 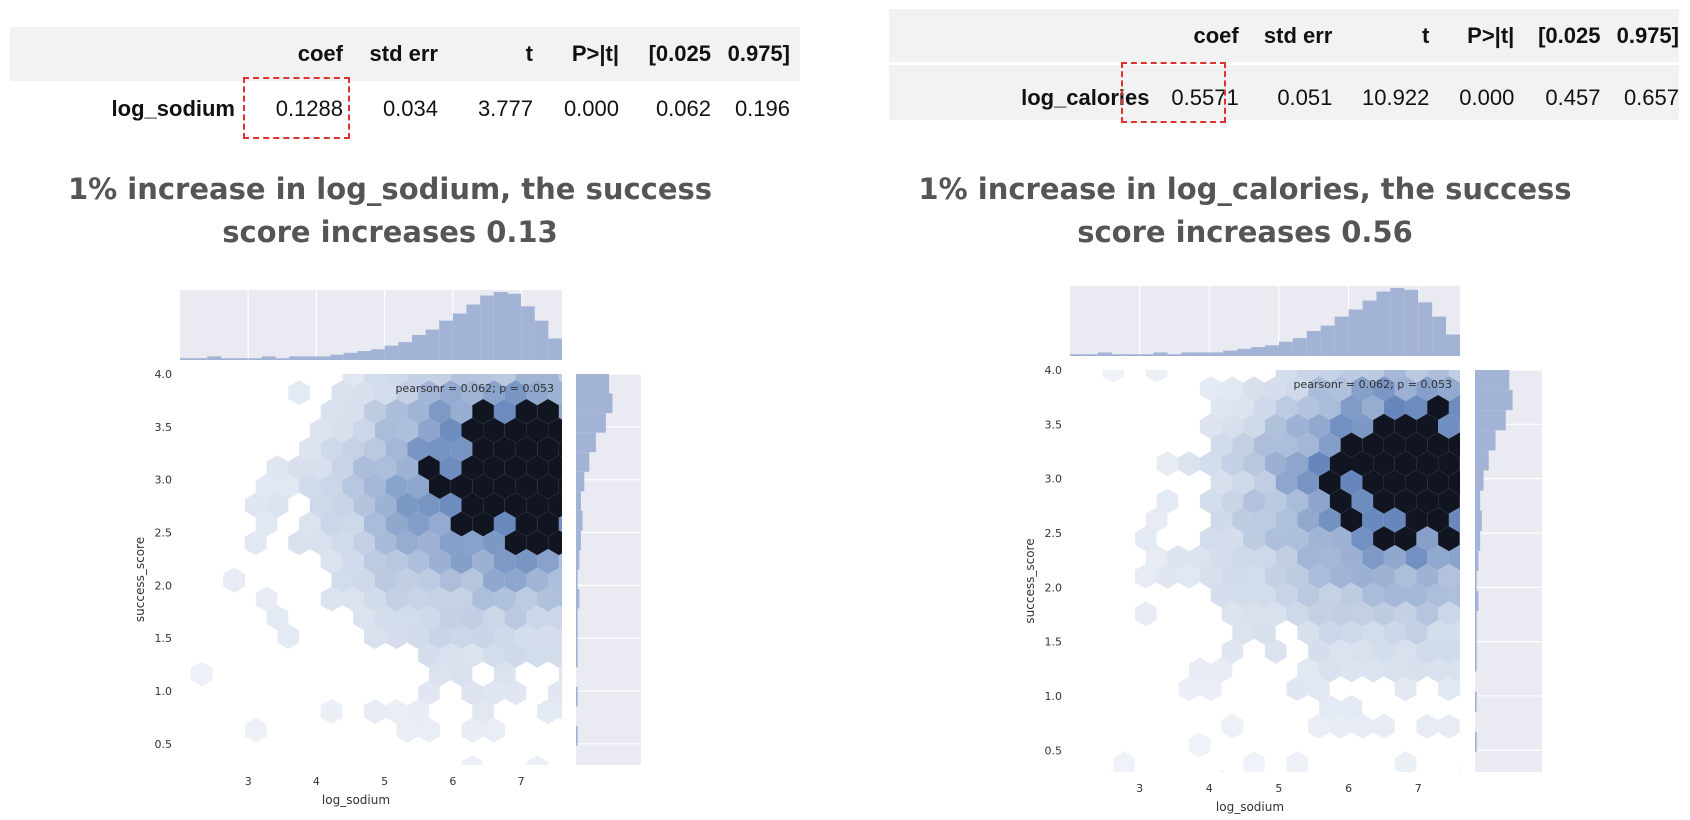 I want to click on row-label: log_calories, so click(x=1085, y=97).